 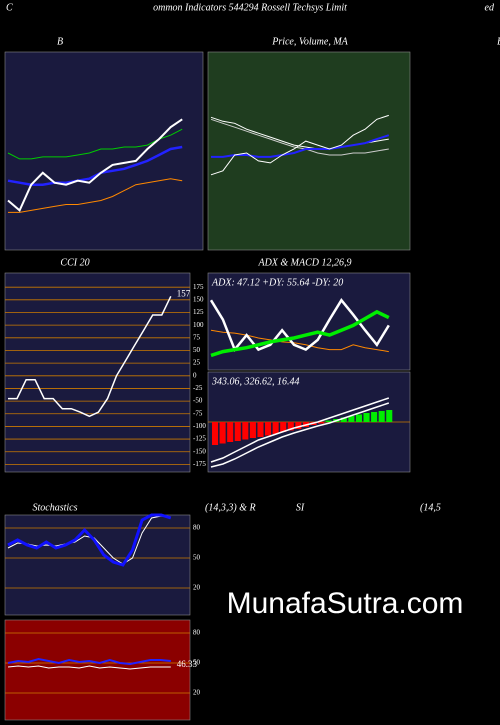 I want to click on panel-subtitle: (14,3,3) & R, so click(x=230, y=507).